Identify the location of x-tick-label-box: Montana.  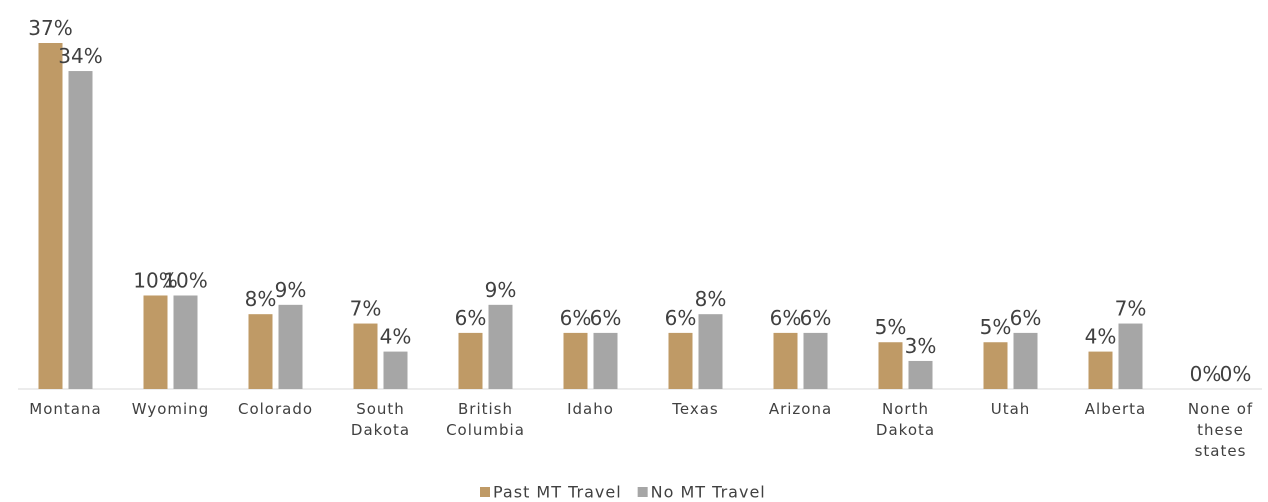
(65, 409).